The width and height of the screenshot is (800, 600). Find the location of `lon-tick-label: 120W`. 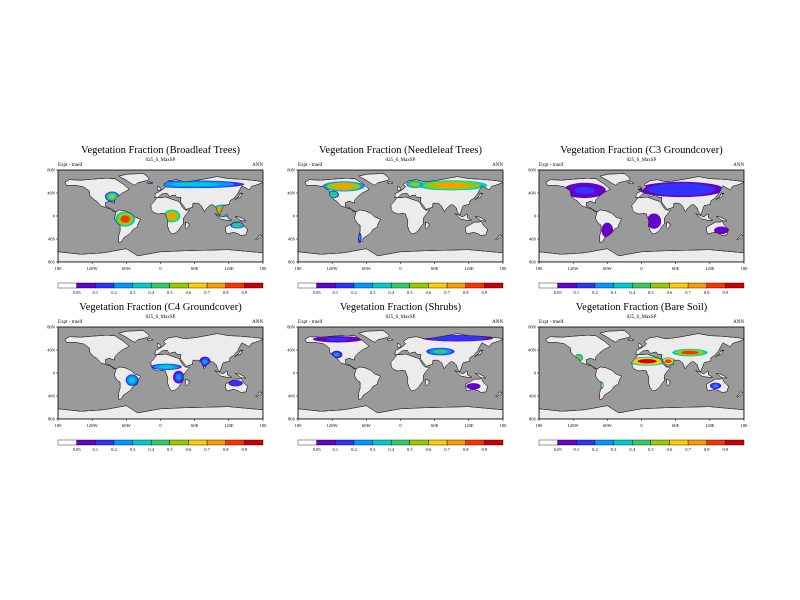

lon-tick-label: 120W is located at coordinates (574, 268).